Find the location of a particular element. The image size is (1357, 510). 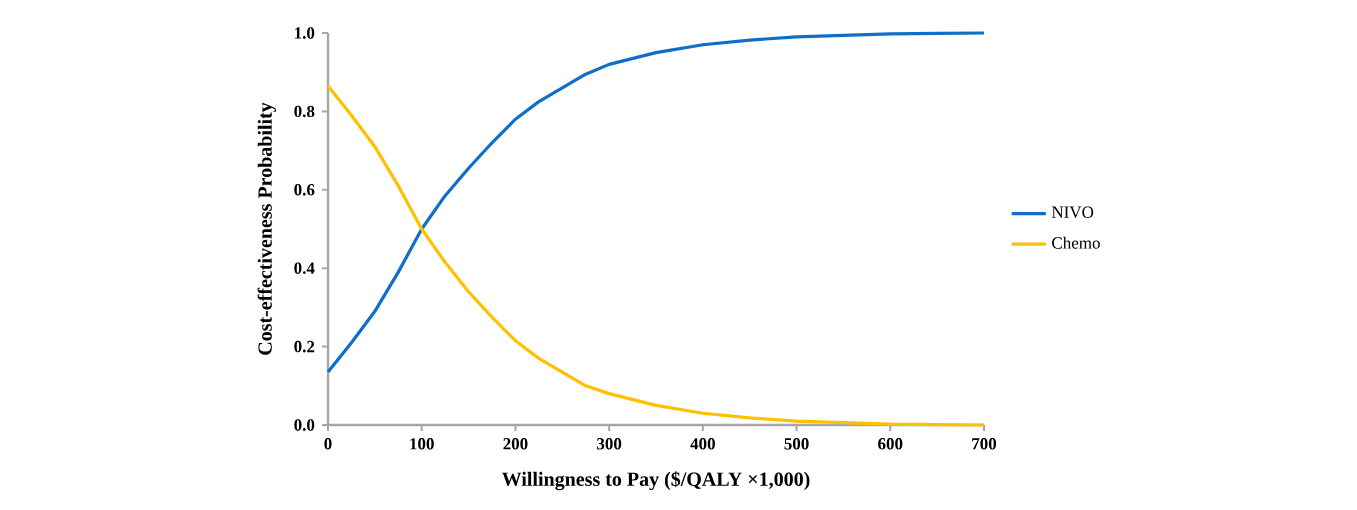

y-tick-label: 0.6 is located at coordinates (304, 190).